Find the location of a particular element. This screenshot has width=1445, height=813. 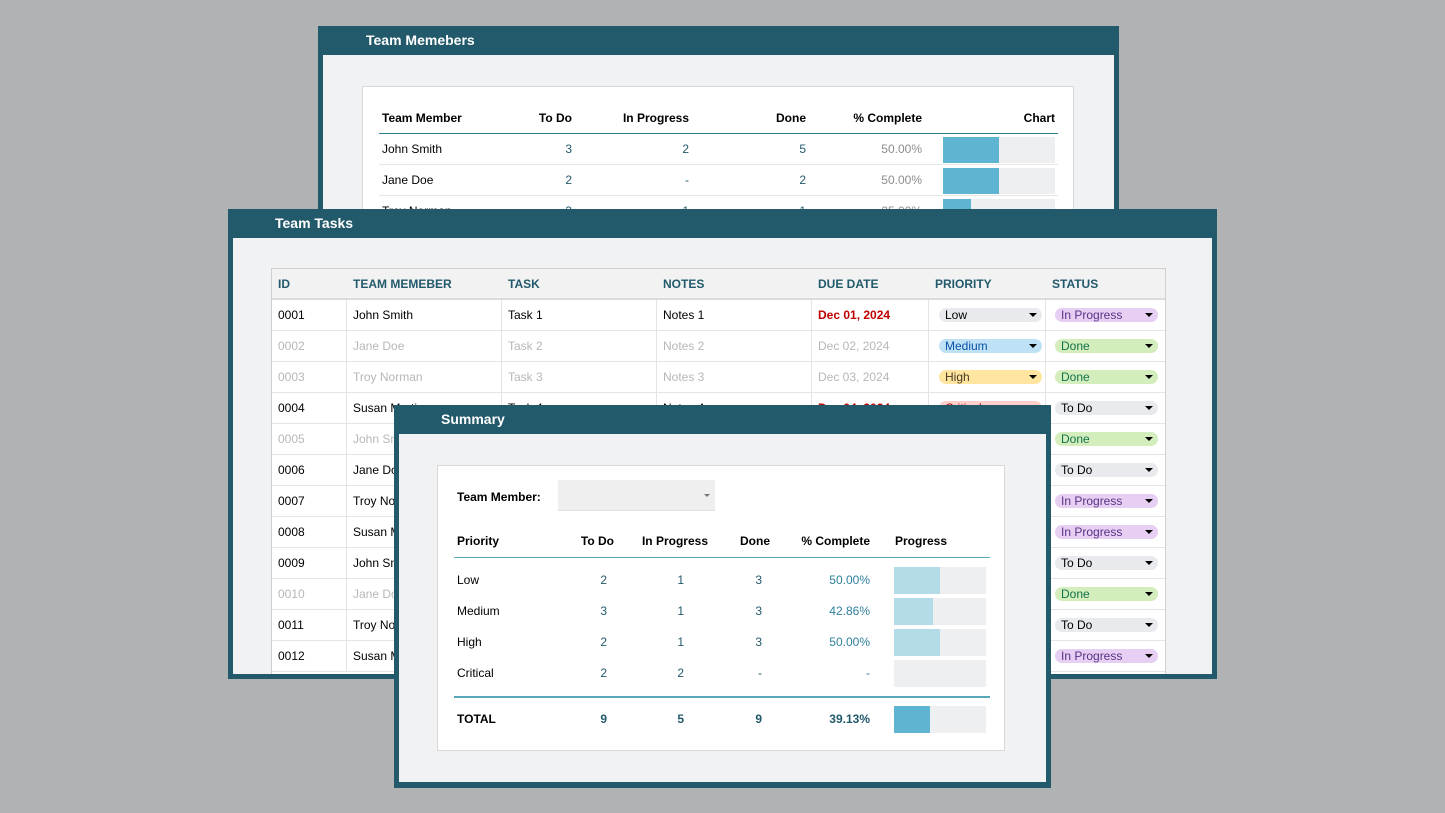

header-pct-complete: % Complete is located at coordinates (887, 118).